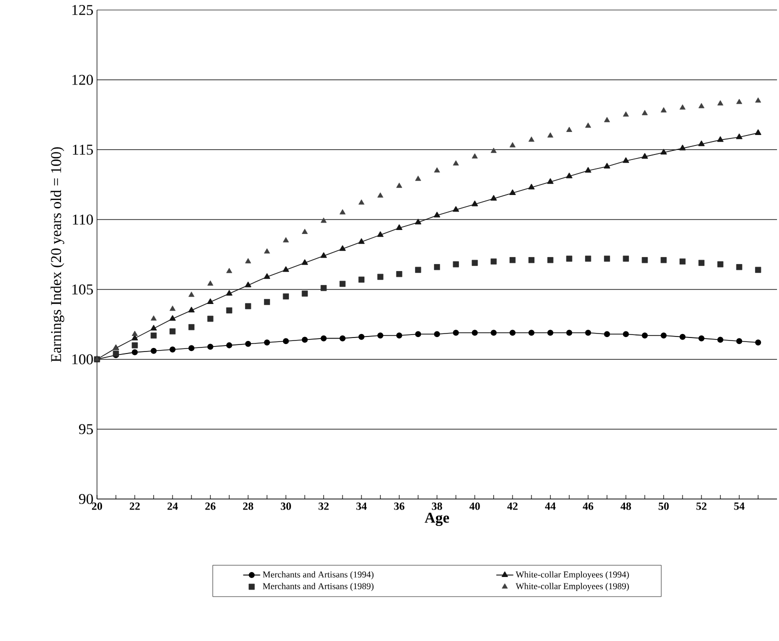  I want to click on x-tick-label: 20, so click(97, 506).